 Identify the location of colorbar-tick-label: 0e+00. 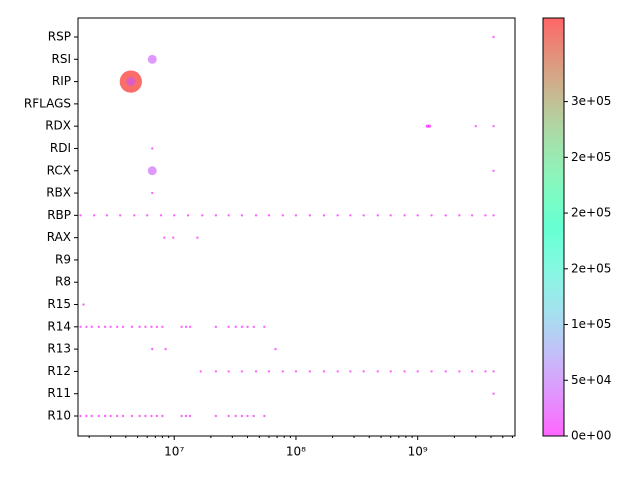
(591, 436).